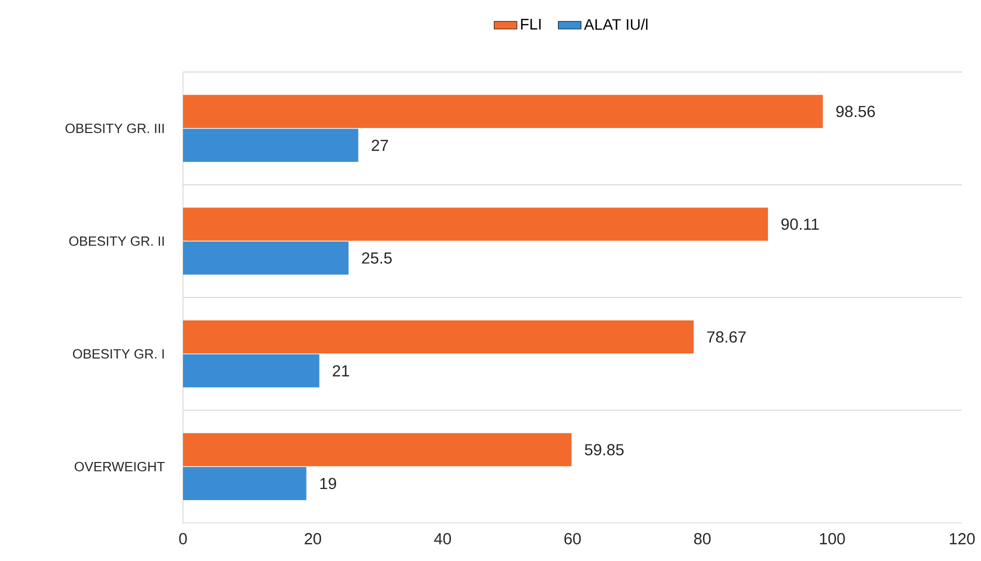 Image resolution: width=981 pixels, height=561 pixels. What do you see at coordinates (442, 538) in the screenshot?
I see `x-tick-label: 40` at bounding box center [442, 538].